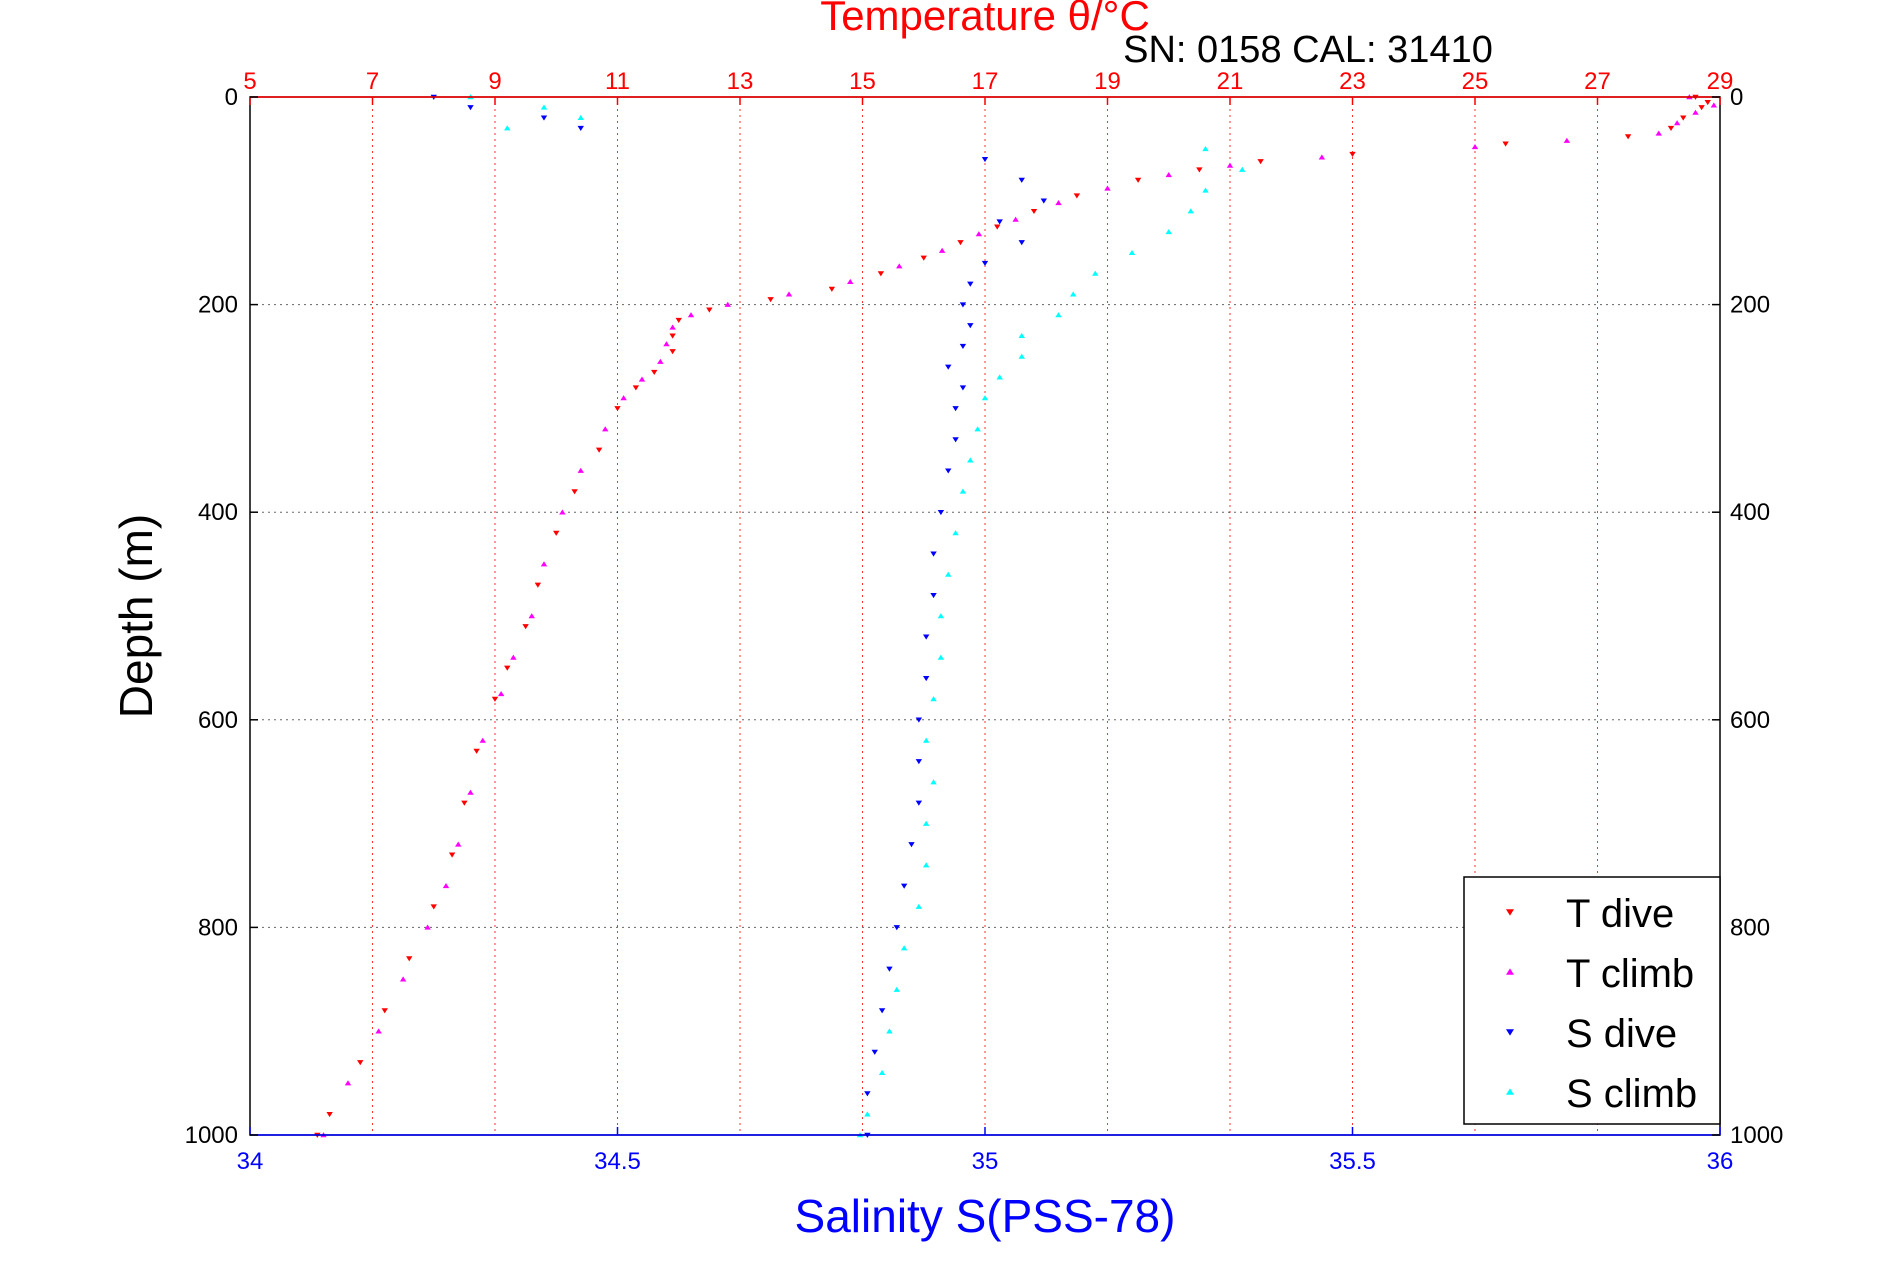 The height and width of the screenshot is (1262, 1891). Describe the element at coordinates (985, 1216) in the screenshot. I see `x-axis-label: Salinity S(PSS-78)` at that location.